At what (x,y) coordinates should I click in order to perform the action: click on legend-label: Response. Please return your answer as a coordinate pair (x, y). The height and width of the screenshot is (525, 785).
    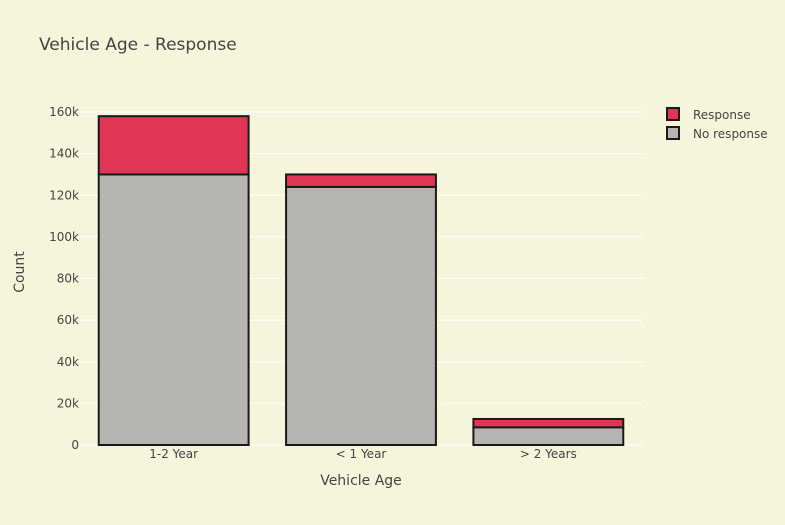
    Looking at the image, I should click on (722, 115).